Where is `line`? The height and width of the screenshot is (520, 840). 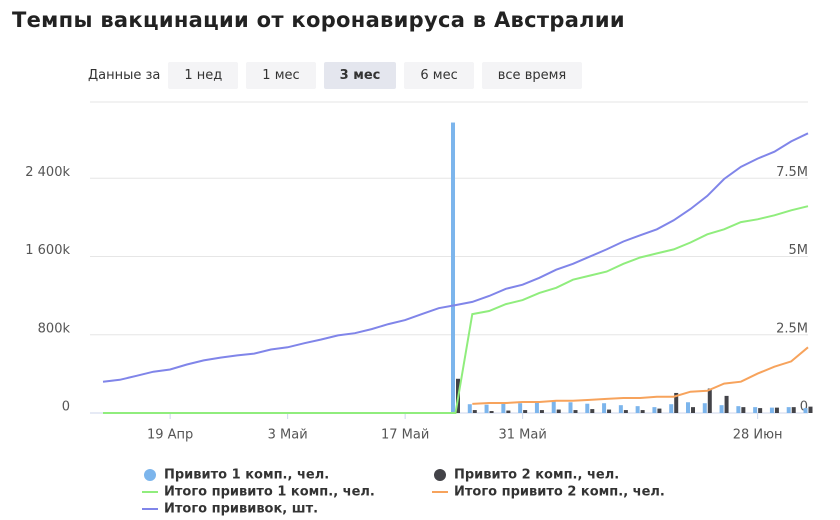
line is located at coordinates (640, 375).